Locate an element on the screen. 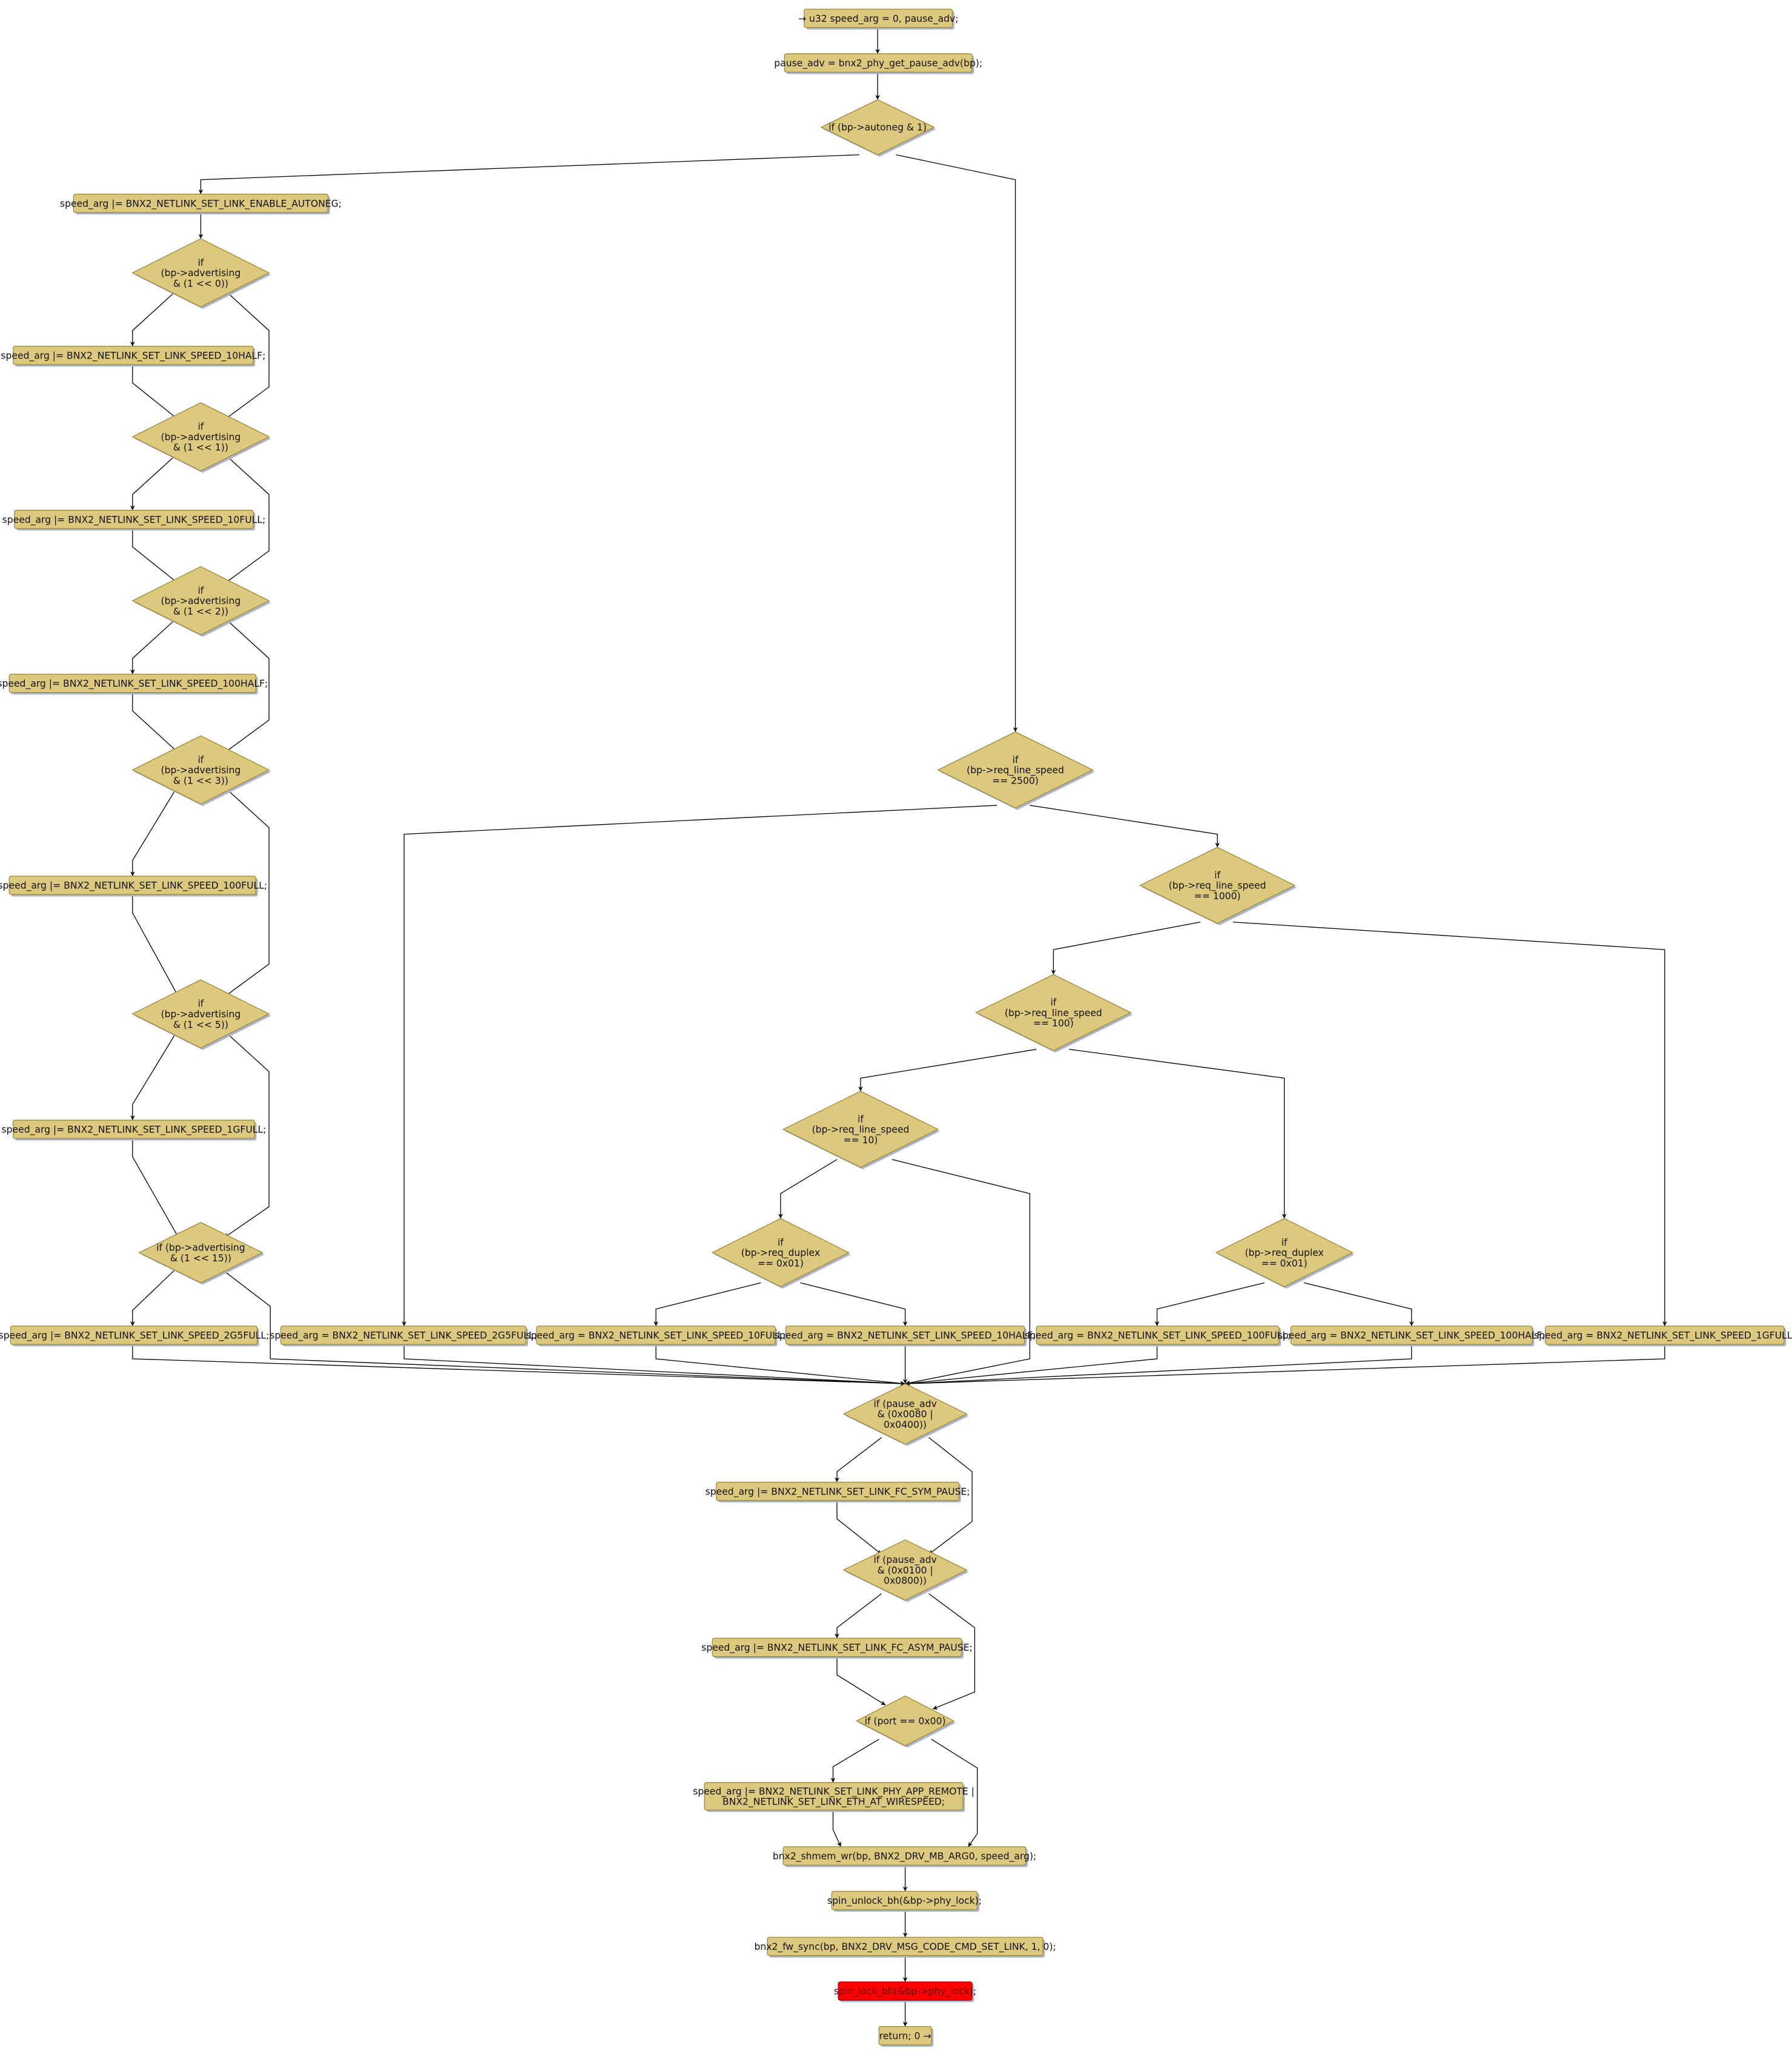  node-label: → u32 speed_arg = 0, pause_adv; is located at coordinates (878, 19).